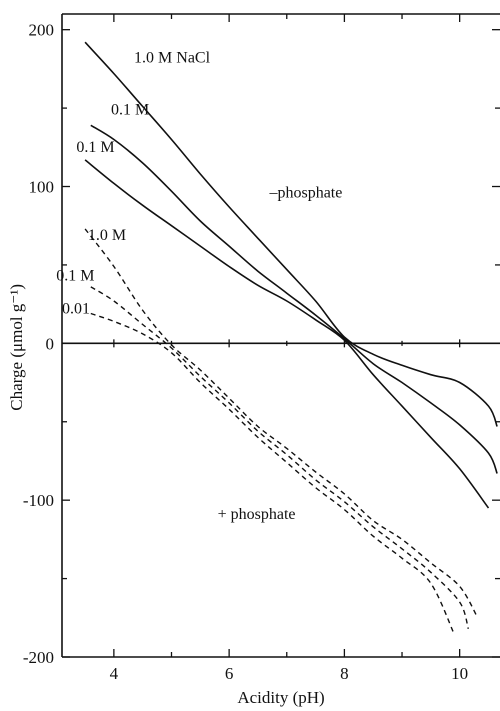 The width and height of the screenshot is (500, 711). What do you see at coordinates (257, 514) in the screenshot?
I see `annotation-label: + phosphate` at bounding box center [257, 514].